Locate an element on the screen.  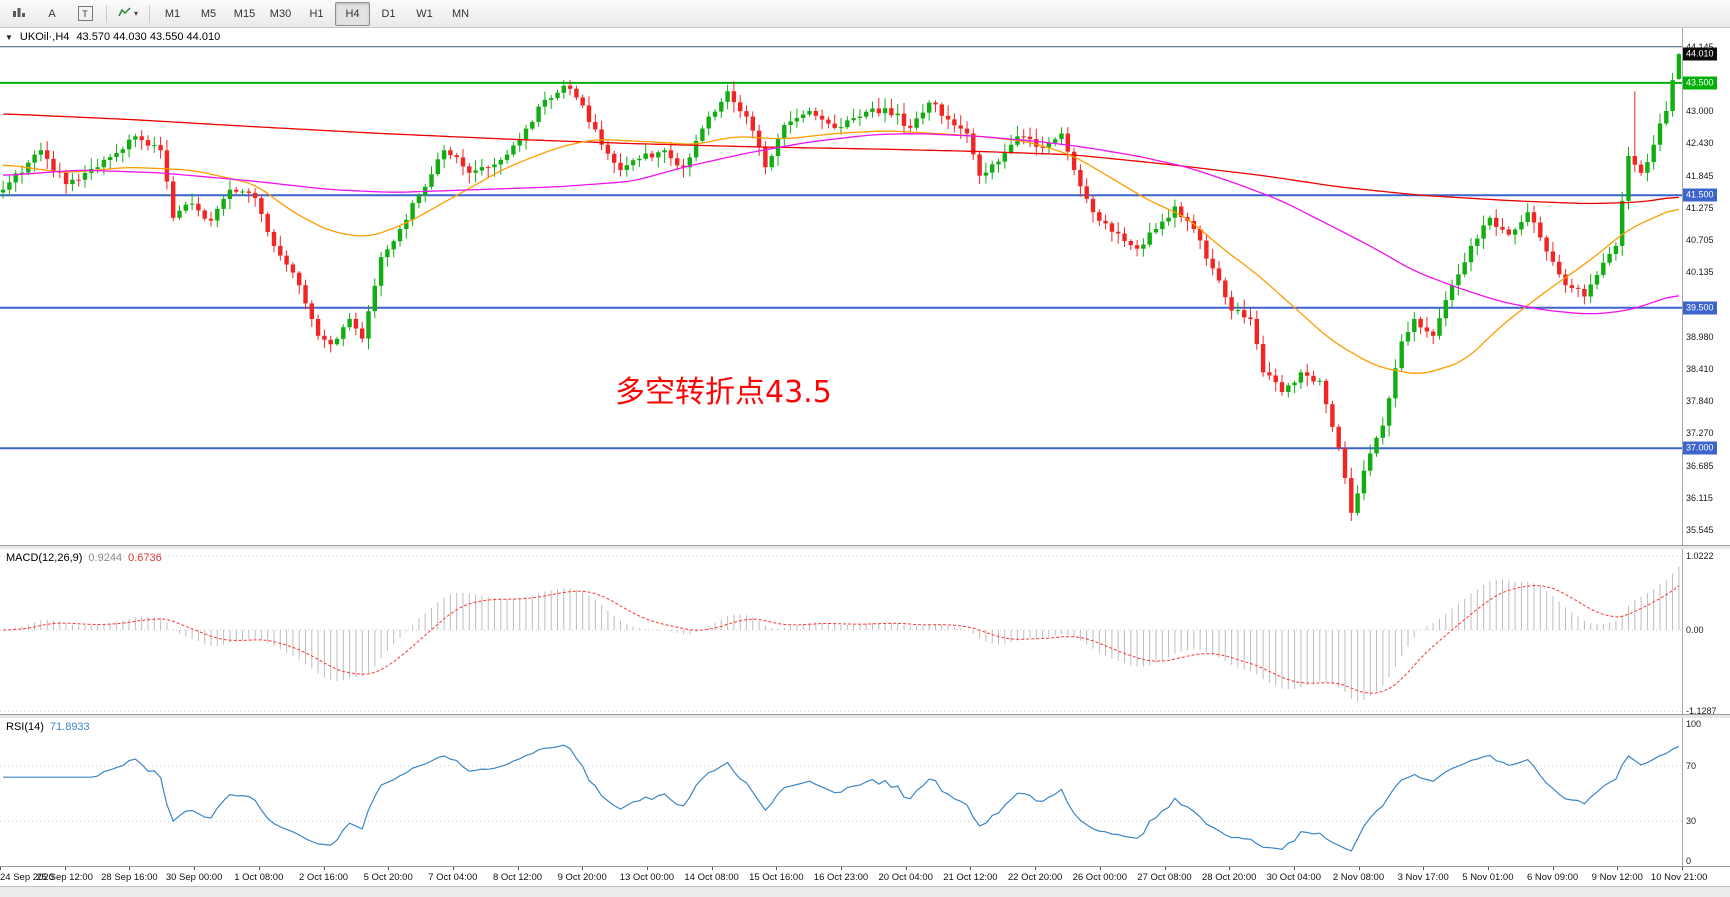
time-label: 6 Nov 09:00 is located at coordinates (1552, 877).